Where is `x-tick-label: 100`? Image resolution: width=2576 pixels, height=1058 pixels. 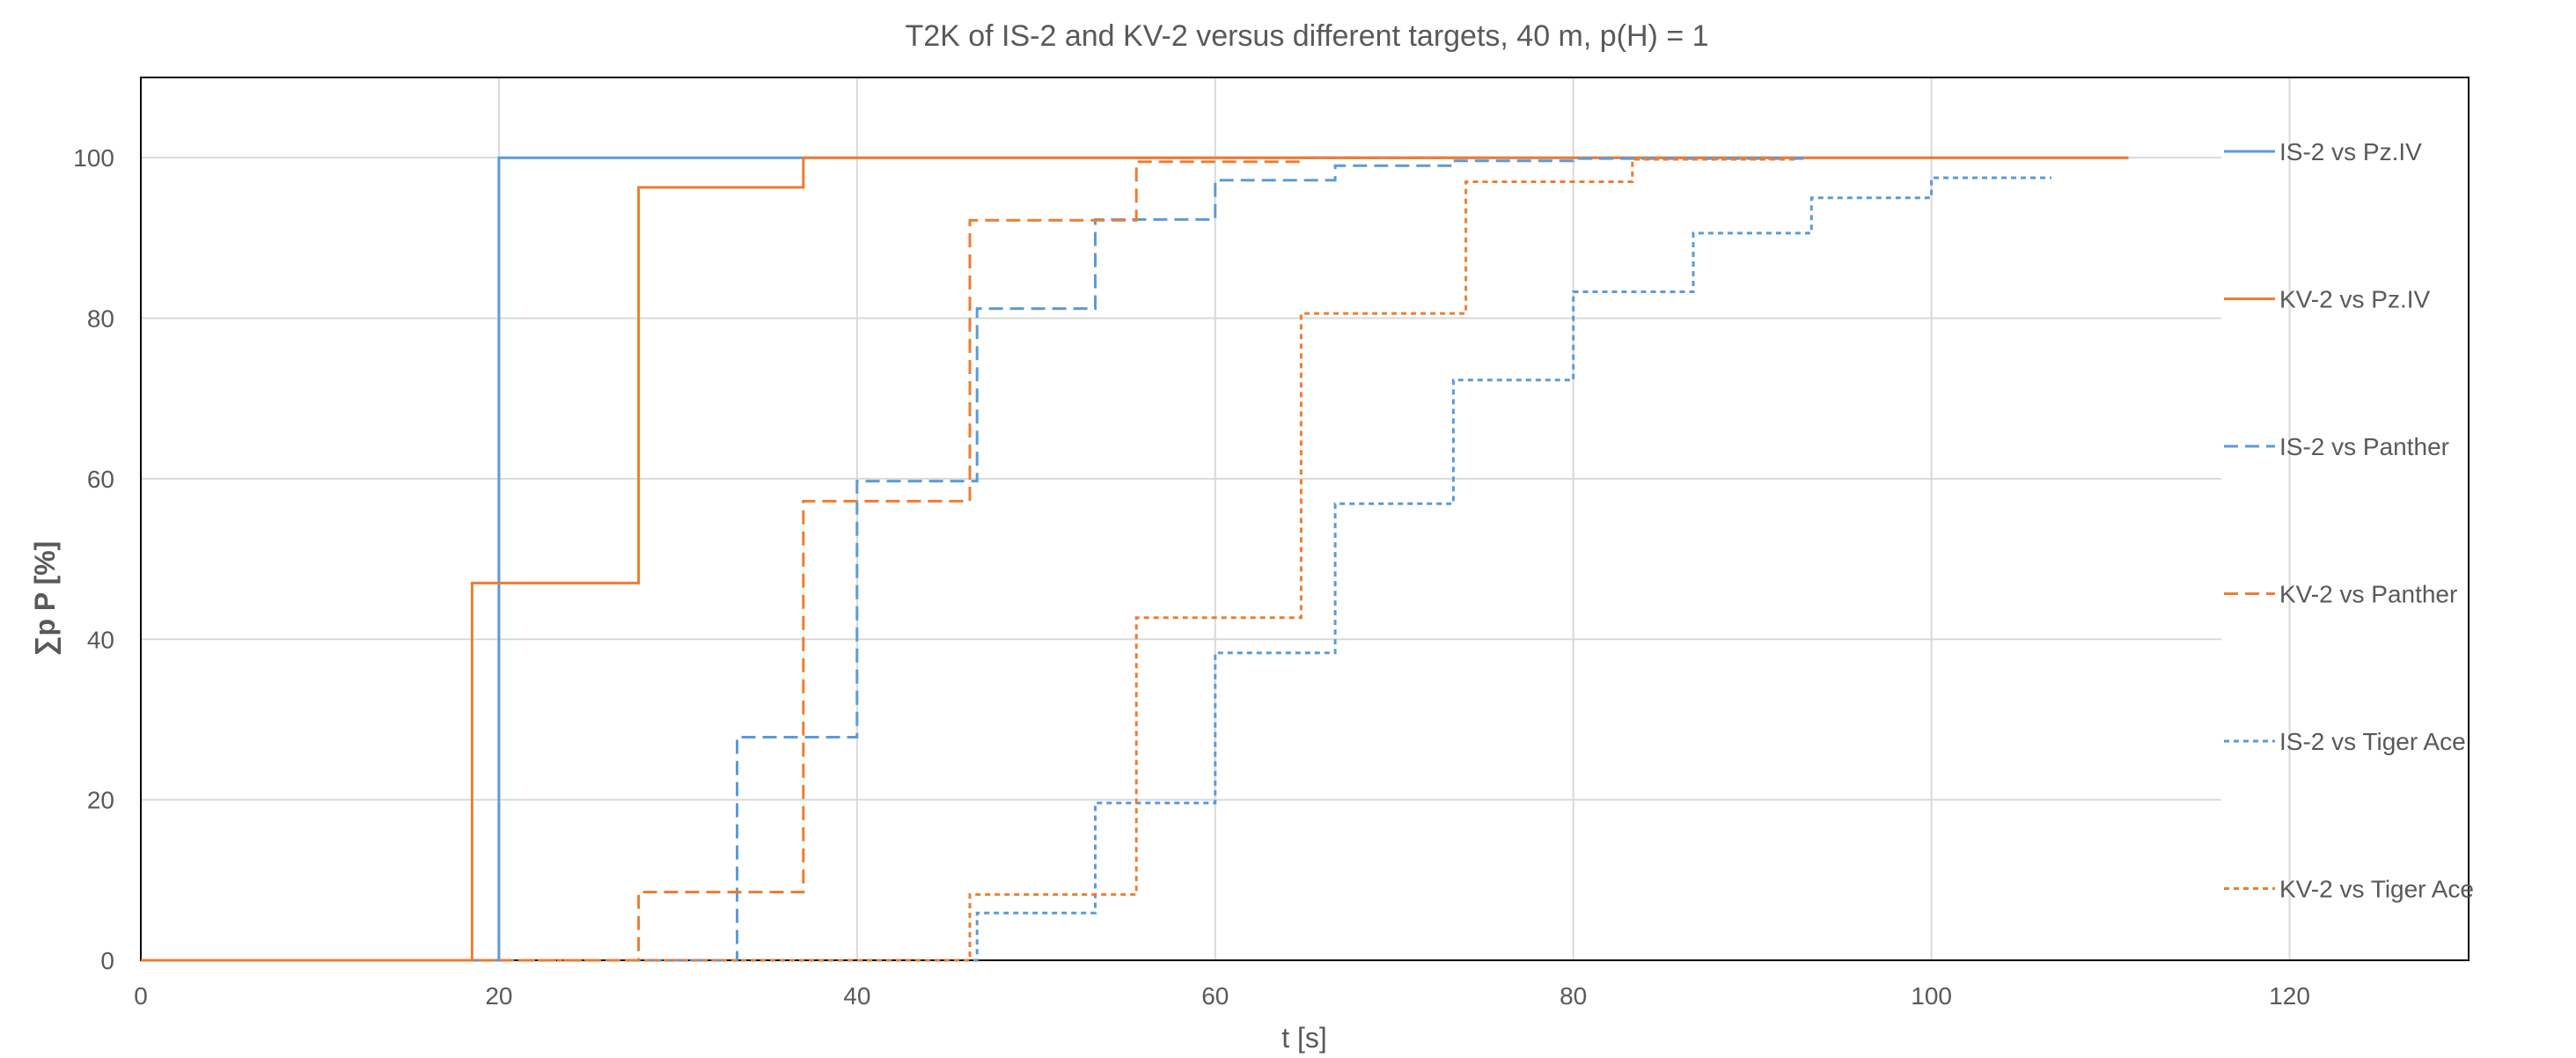
x-tick-label: 100 is located at coordinates (1931, 996).